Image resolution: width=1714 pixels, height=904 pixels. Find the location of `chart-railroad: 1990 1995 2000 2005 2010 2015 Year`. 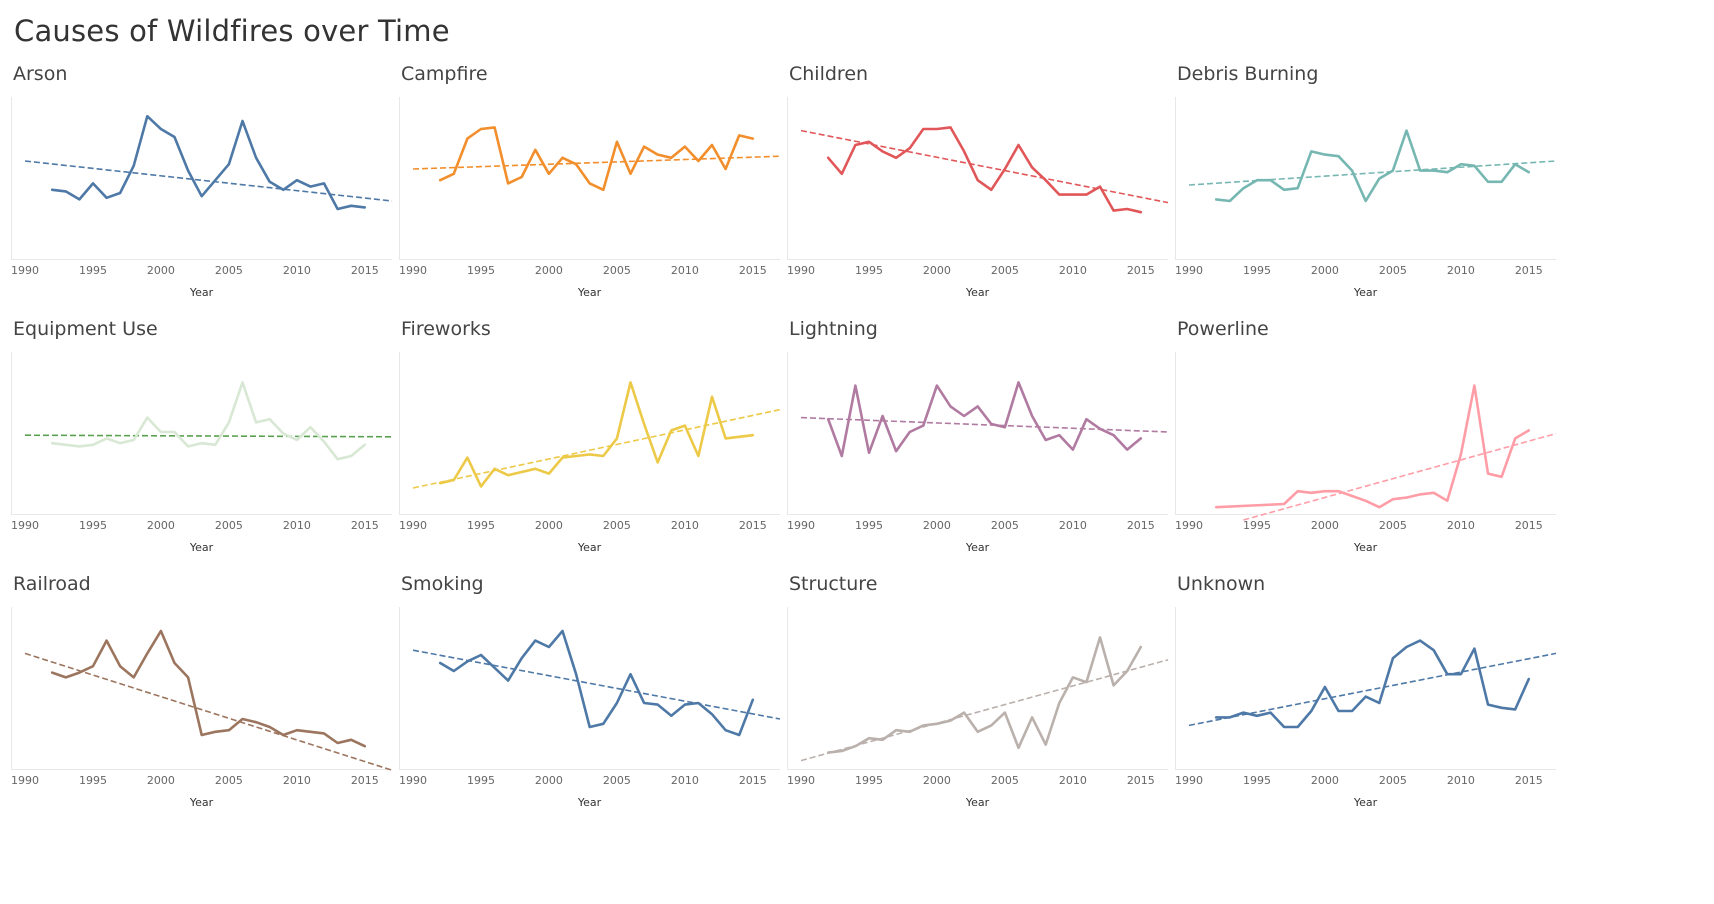

chart-railroad: 1990 1995 2000 2005 2010 2015 Year is located at coordinates (202, 708).